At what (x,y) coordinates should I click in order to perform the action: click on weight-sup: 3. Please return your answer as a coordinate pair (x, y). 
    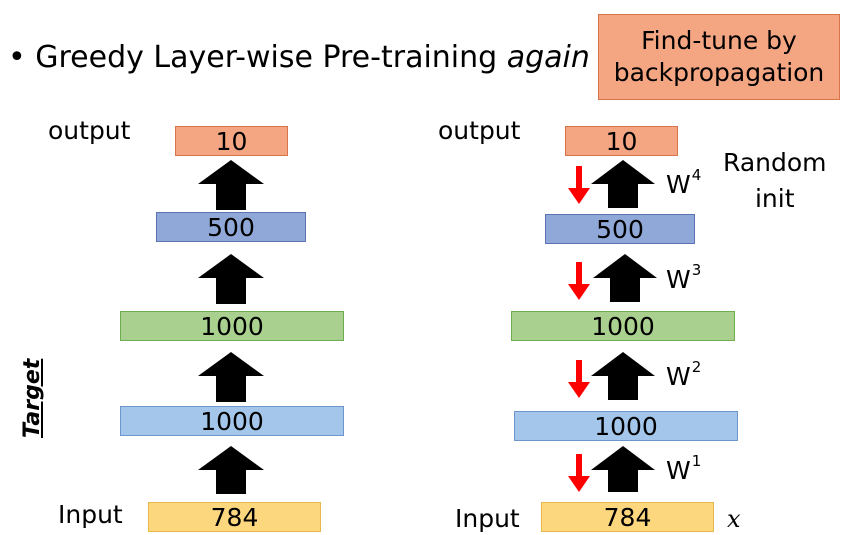
    Looking at the image, I should click on (696, 270).